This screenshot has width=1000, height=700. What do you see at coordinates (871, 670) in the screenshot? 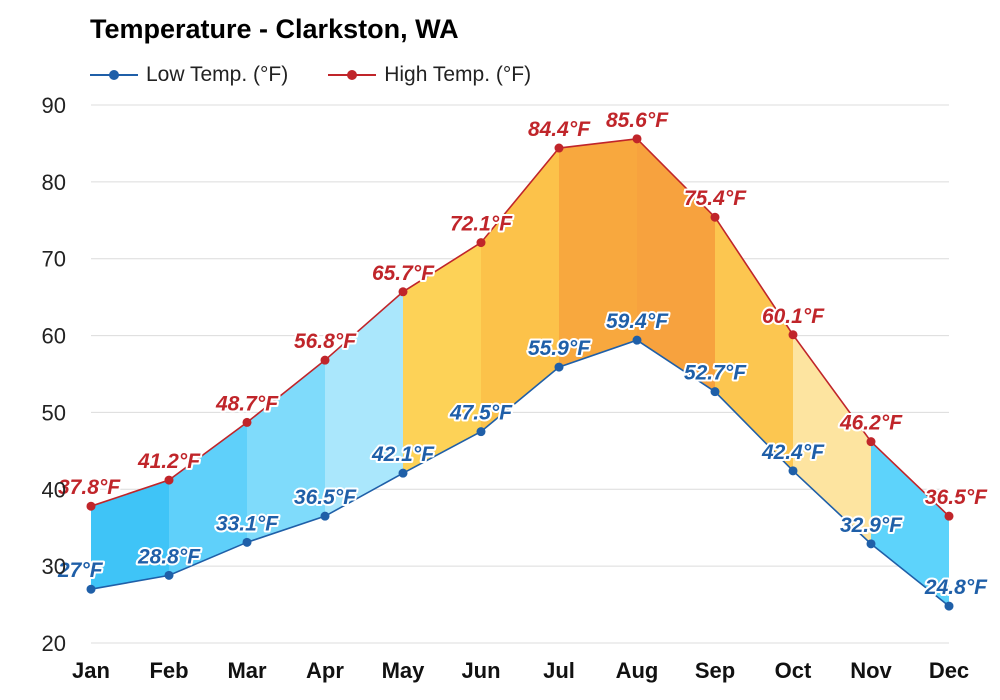
I see `x-tick-label: Nov` at bounding box center [871, 670].